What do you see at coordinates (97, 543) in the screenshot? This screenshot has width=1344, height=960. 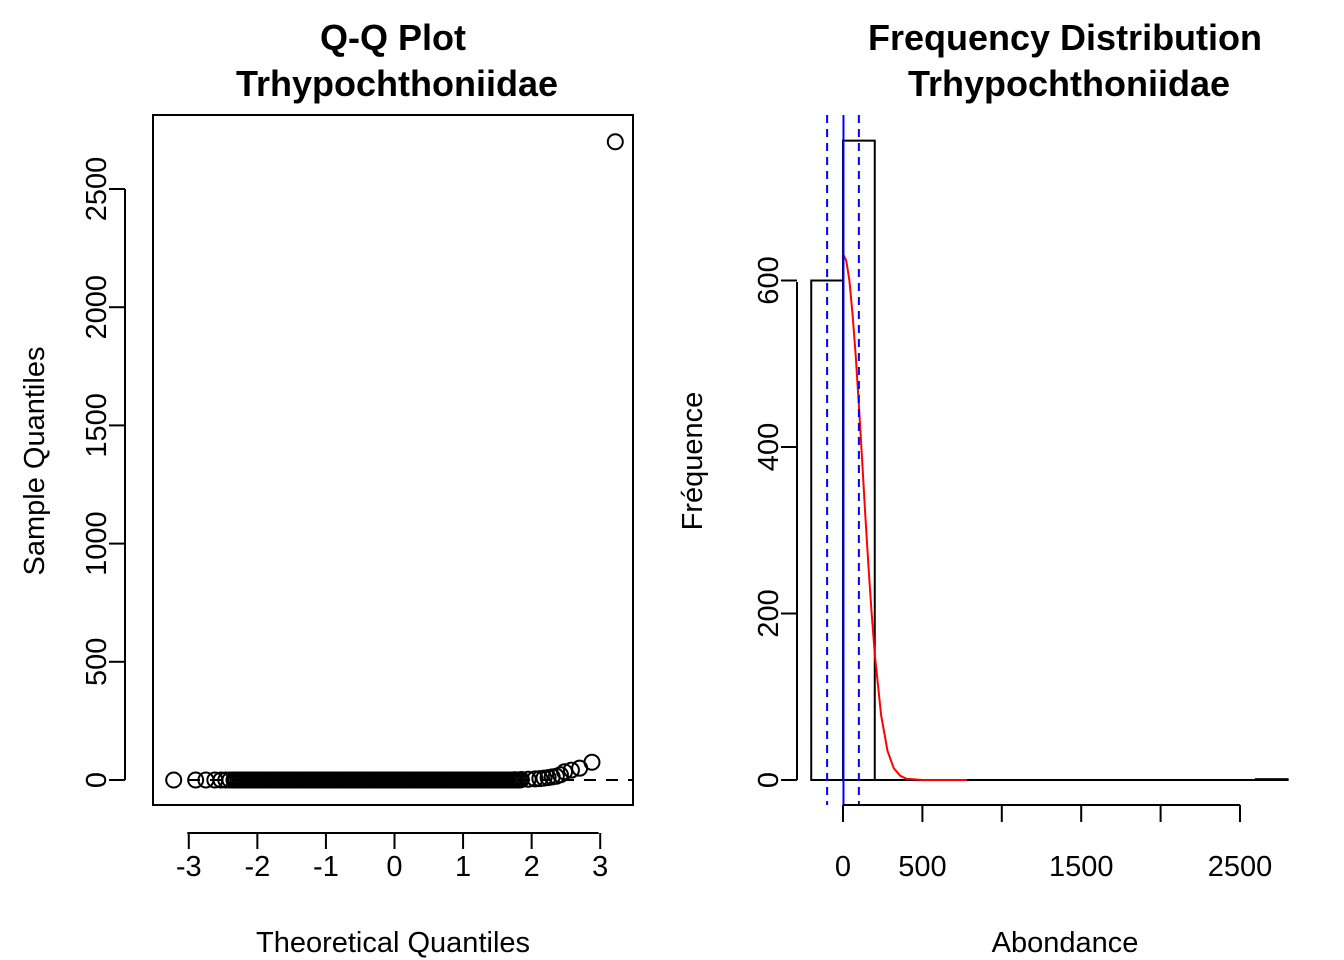 I see `qq-y-tick-label: 1000` at bounding box center [97, 543].